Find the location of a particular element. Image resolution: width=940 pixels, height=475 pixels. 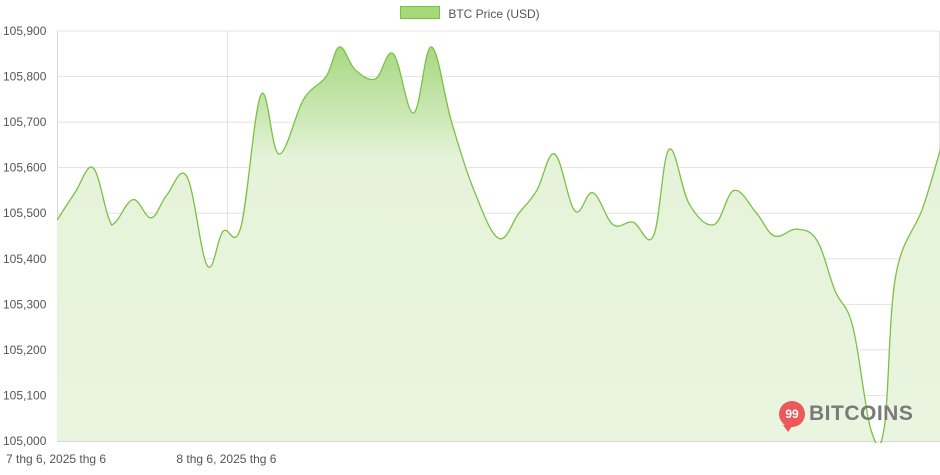

chart-legend: BTC Price (USD) is located at coordinates (470, 13).